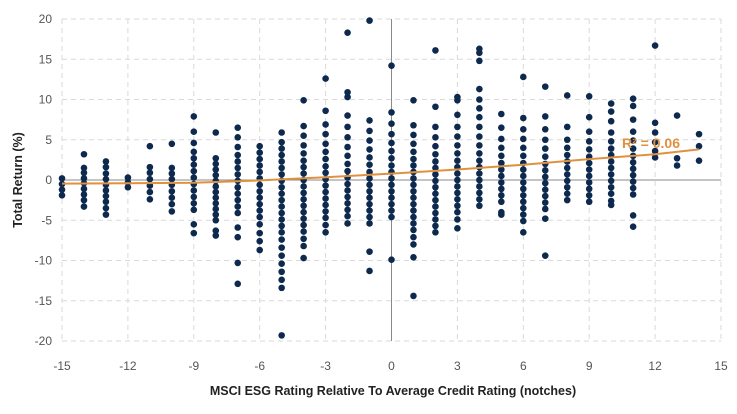 This screenshot has width=737, height=414. I want to click on x-tick-label: 15, so click(721, 366).